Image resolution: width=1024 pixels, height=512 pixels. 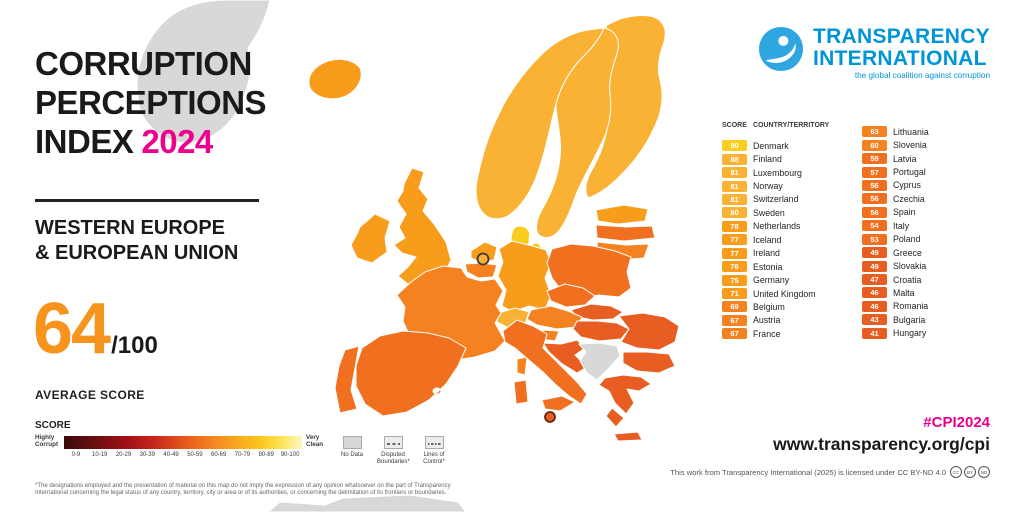 I want to click on ti-globe-icon, so click(x=781, y=51).